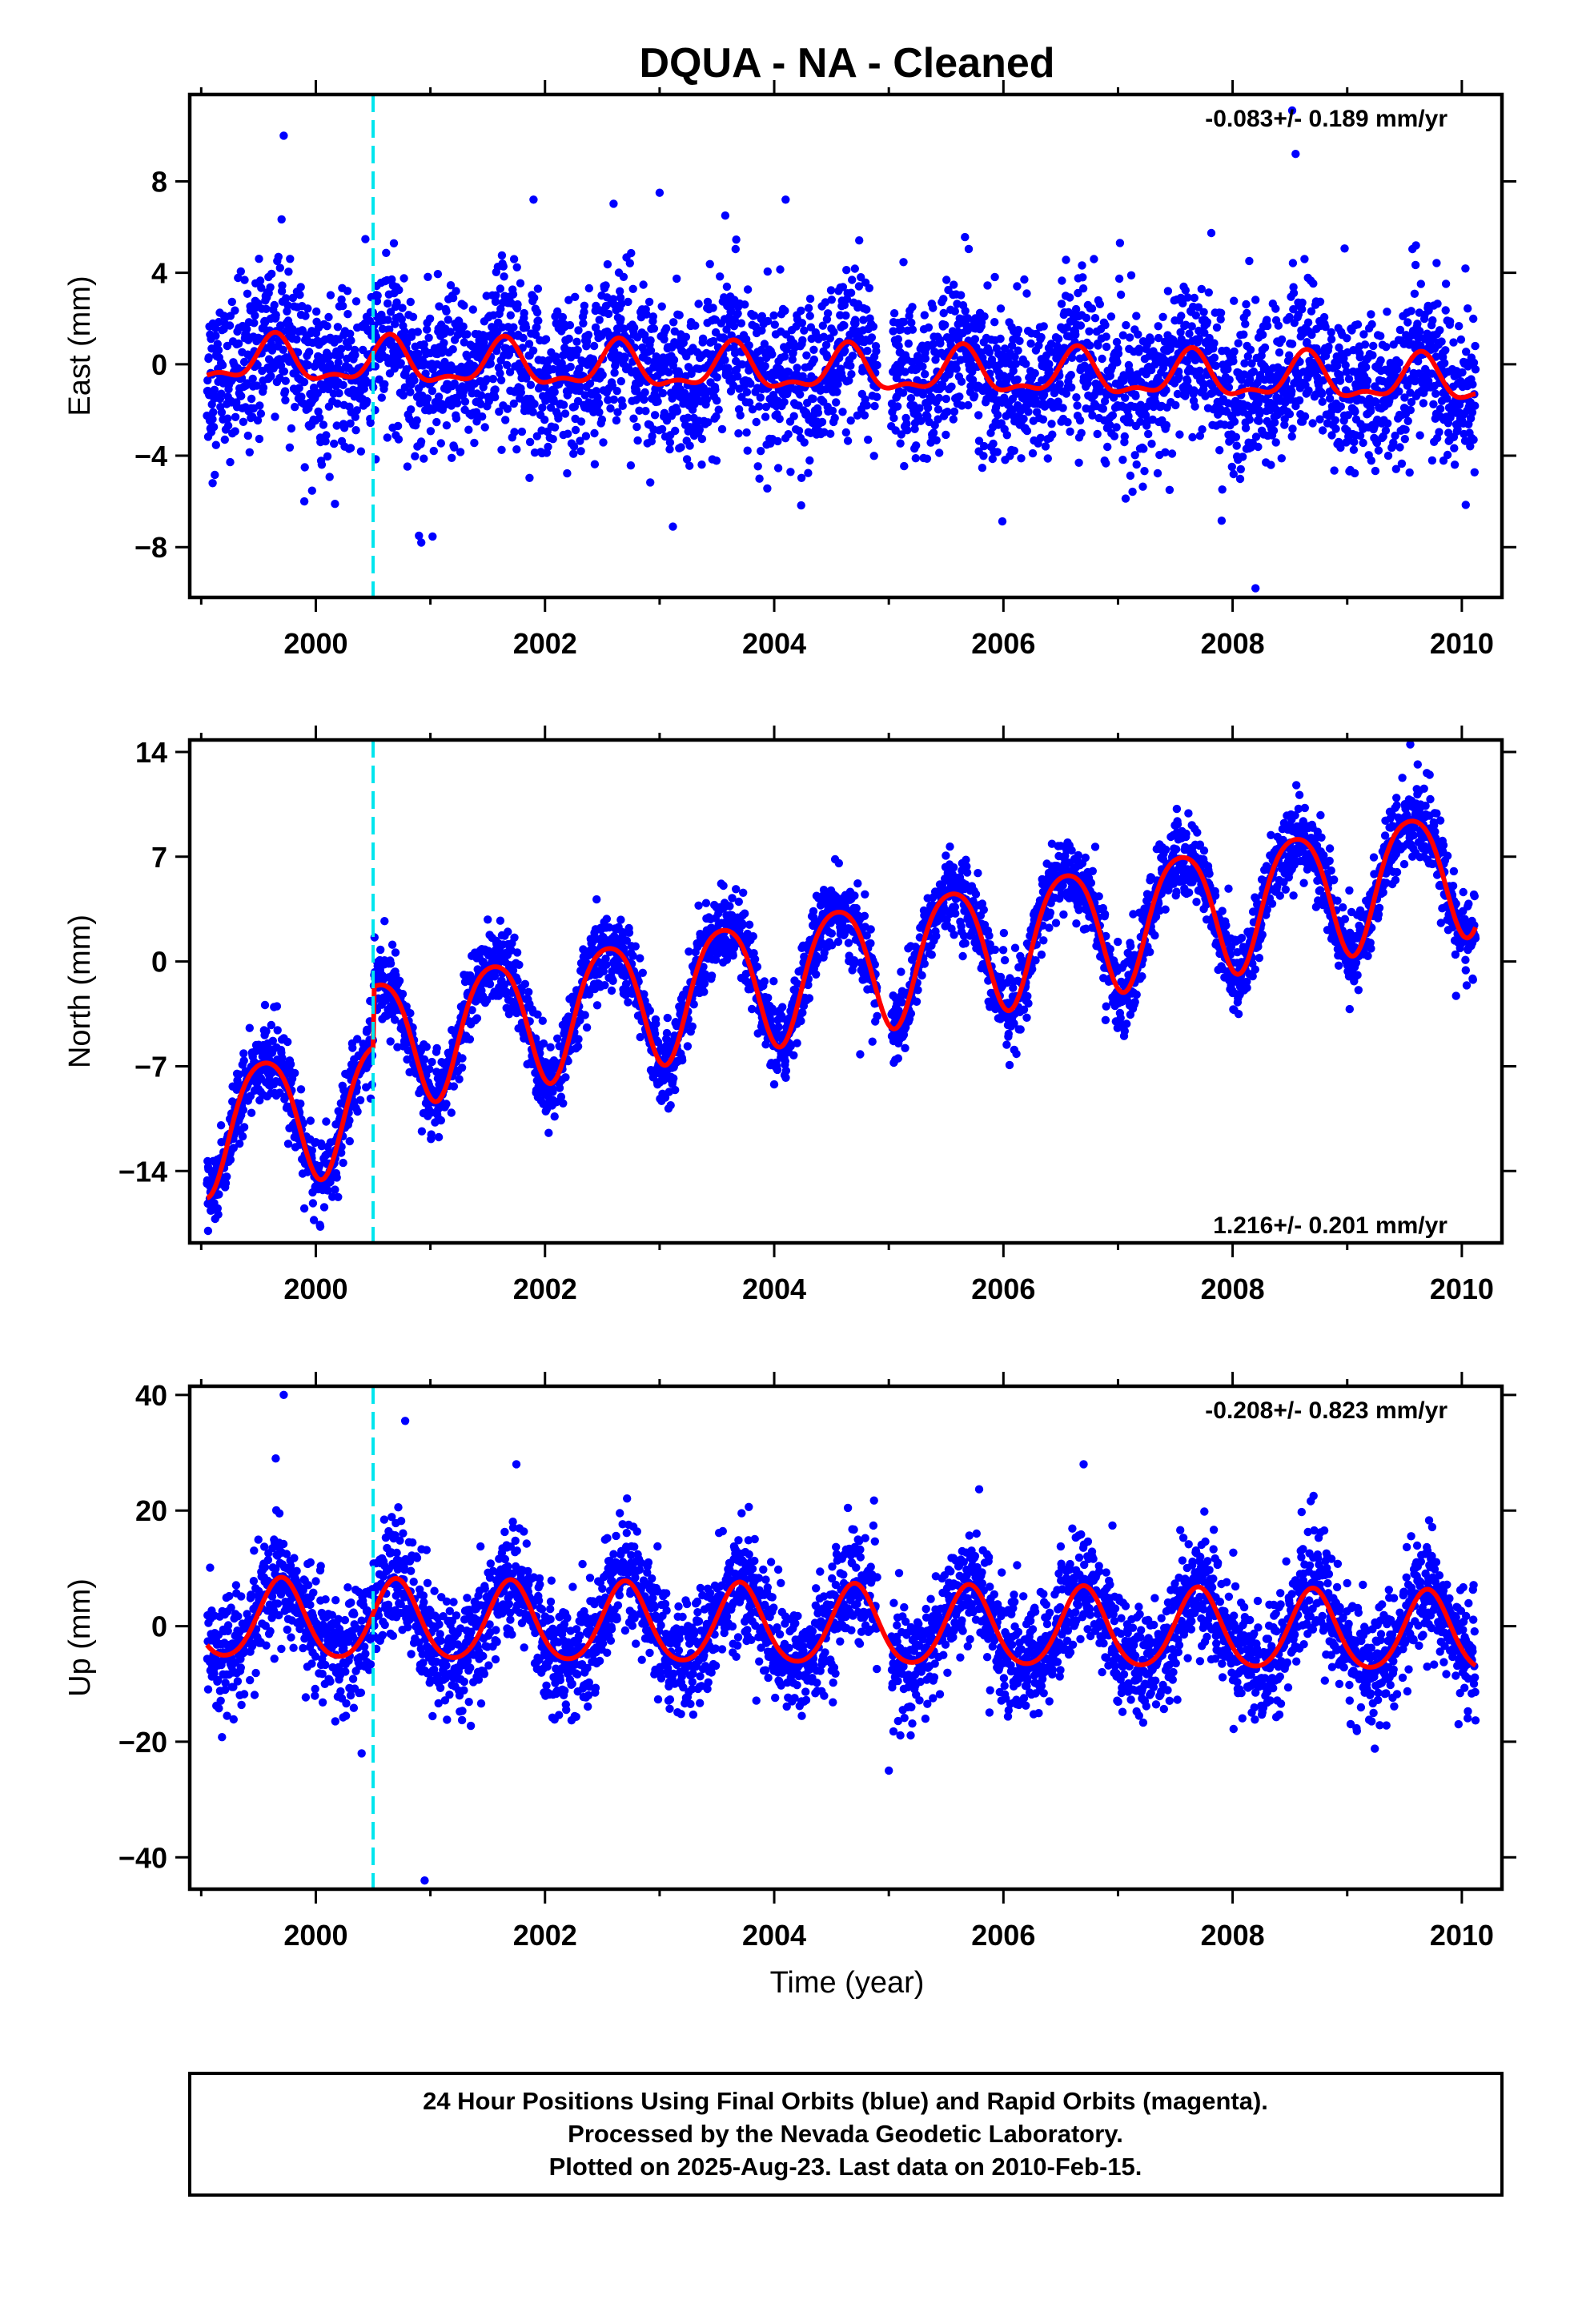 The width and height of the screenshot is (1582, 2324). What do you see at coordinates (1003, 644) in the screenshot?
I see `east-x-tick-label: 2006` at bounding box center [1003, 644].